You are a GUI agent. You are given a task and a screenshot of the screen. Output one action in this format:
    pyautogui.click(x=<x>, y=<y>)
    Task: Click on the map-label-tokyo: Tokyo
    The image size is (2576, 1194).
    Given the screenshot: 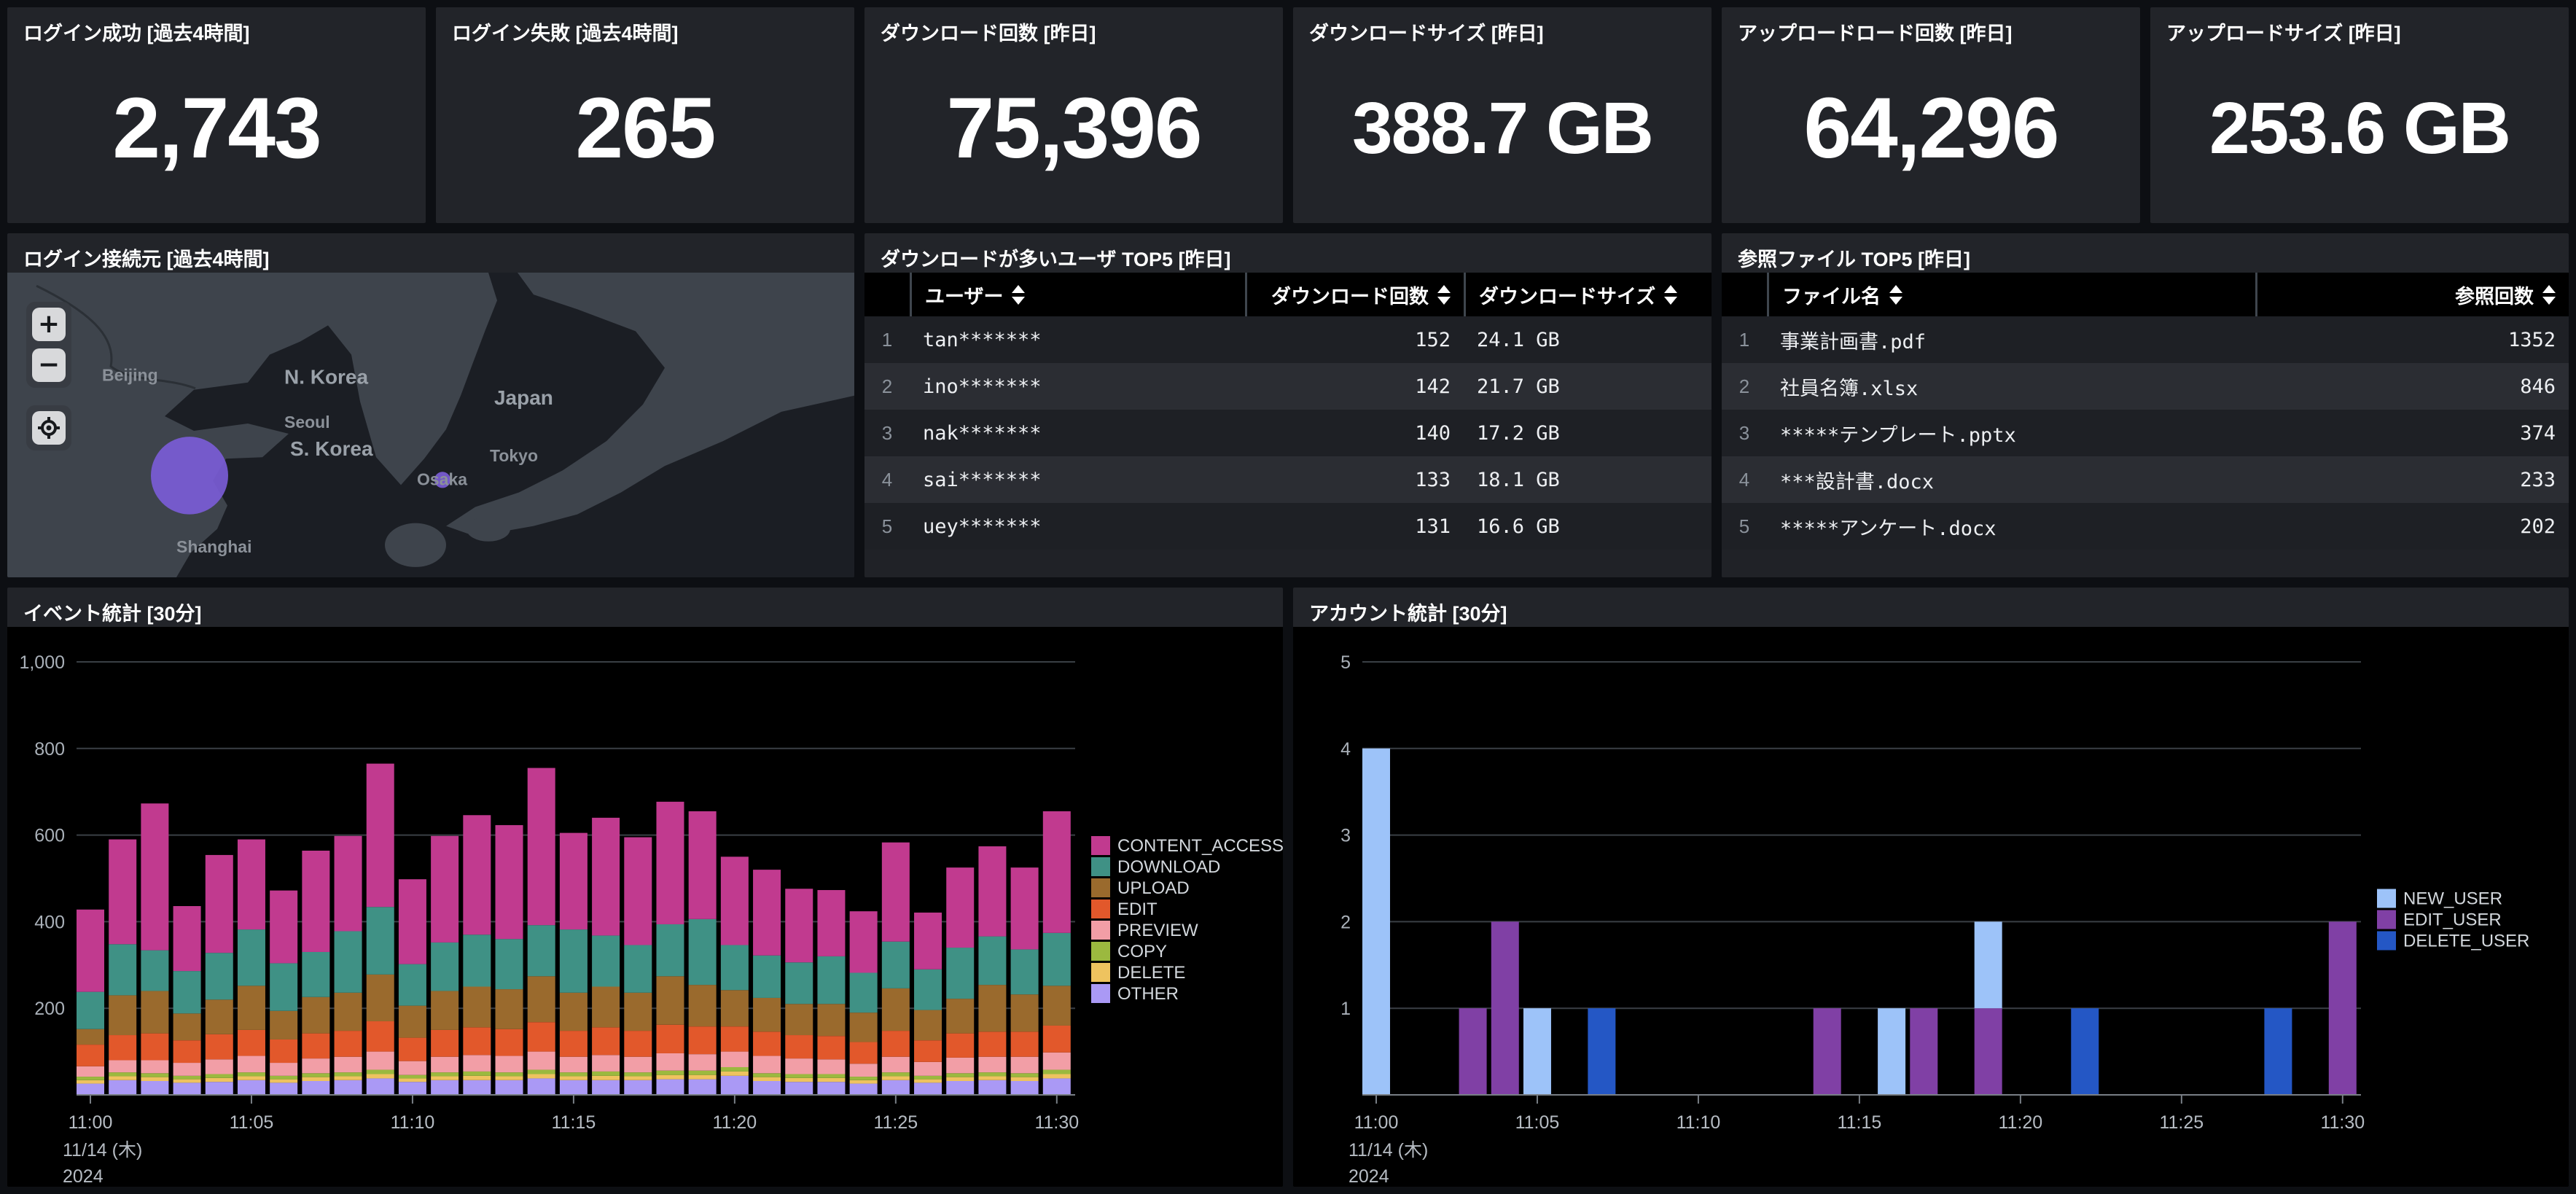 What is the action you would take?
    pyautogui.click(x=514, y=455)
    